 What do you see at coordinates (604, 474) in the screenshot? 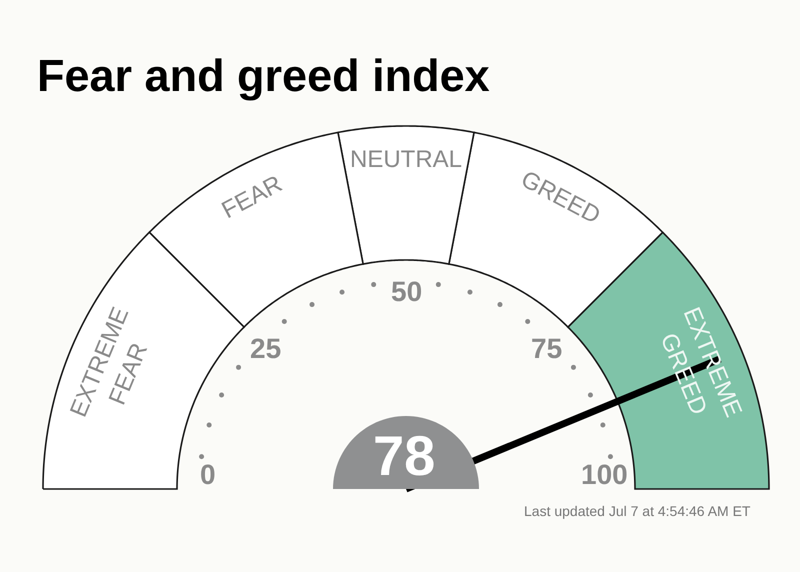
I see `text: 100` at bounding box center [604, 474].